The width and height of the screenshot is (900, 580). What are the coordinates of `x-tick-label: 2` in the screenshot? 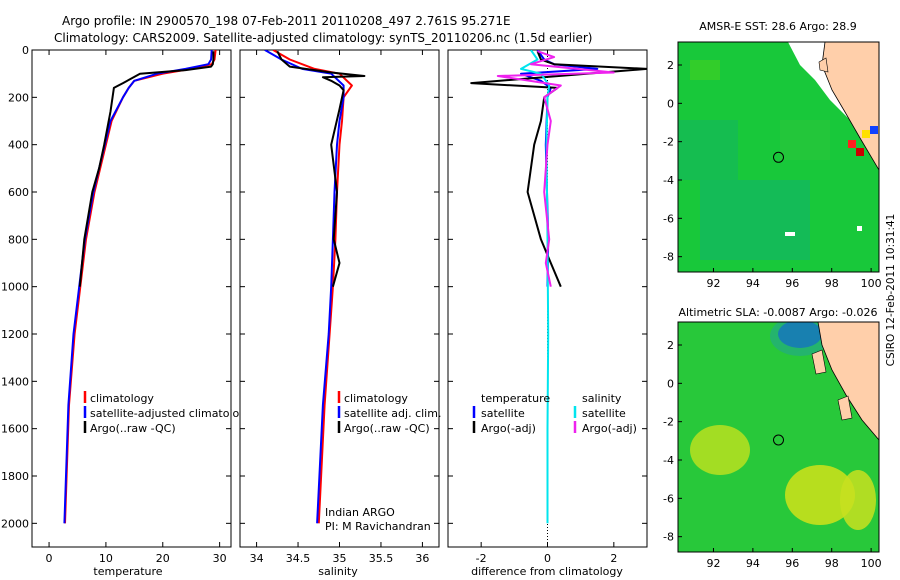 It's located at (613, 558).